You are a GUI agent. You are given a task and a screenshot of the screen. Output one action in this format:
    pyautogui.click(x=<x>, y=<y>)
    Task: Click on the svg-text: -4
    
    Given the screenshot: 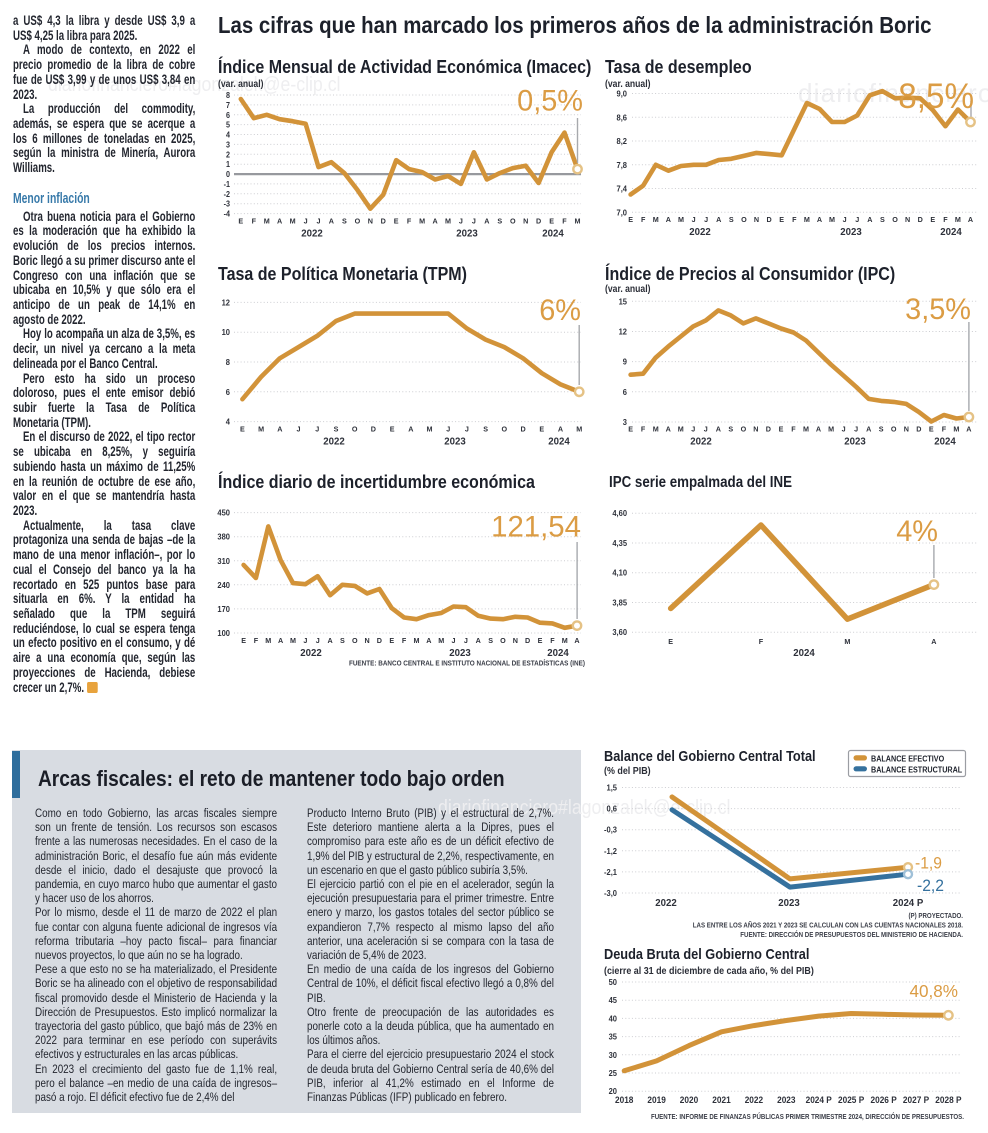 What is the action you would take?
    pyautogui.click(x=227, y=213)
    